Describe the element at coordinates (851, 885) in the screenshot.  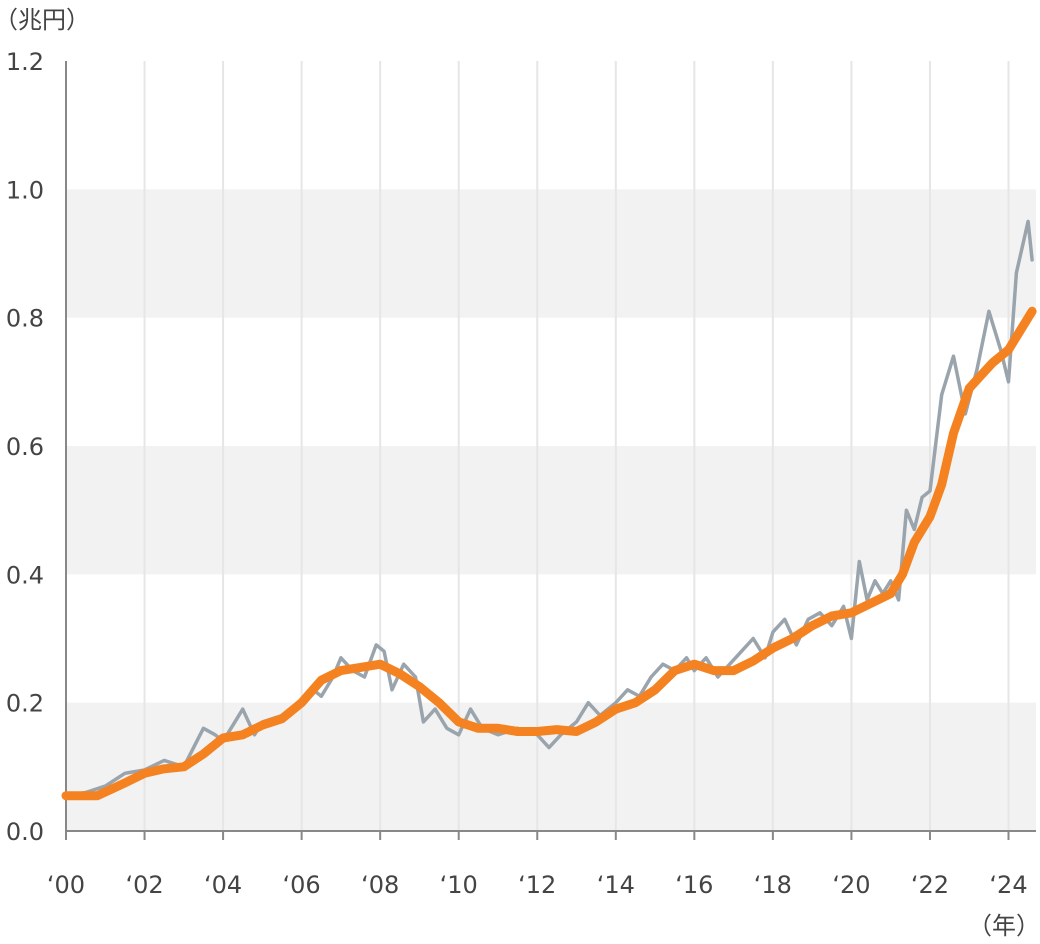
I see `x-tick-label: ‘20` at that location.